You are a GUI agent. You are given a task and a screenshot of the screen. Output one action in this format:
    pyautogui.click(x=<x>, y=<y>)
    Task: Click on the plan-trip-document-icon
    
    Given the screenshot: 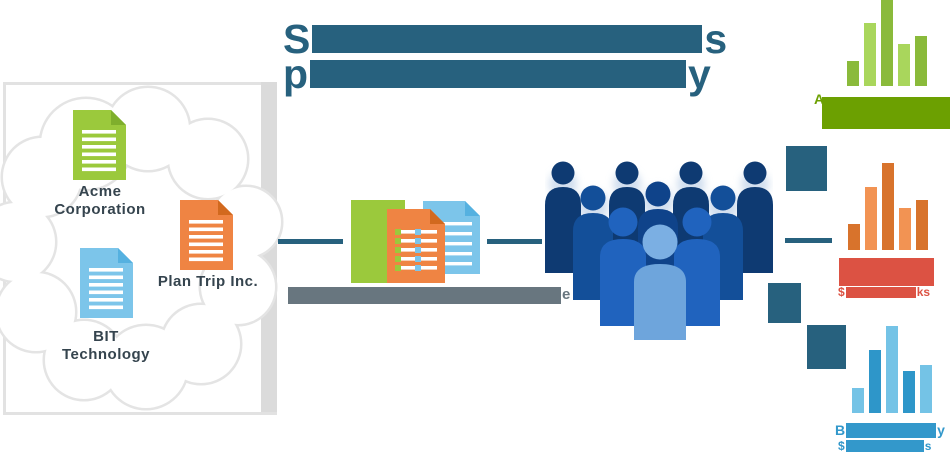 What is the action you would take?
    pyautogui.click(x=206, y=235)
    